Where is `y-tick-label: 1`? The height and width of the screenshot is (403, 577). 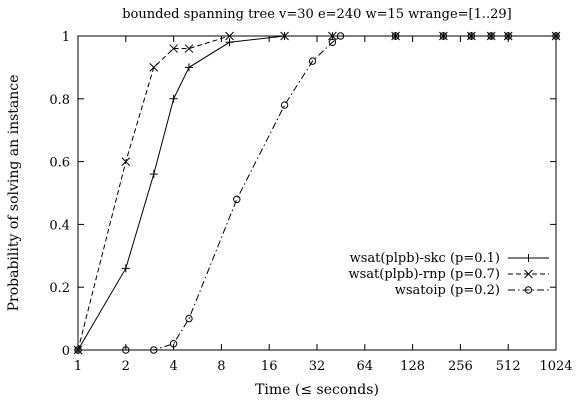
y-tick-label: 1 is located at coordinates (66, 37).